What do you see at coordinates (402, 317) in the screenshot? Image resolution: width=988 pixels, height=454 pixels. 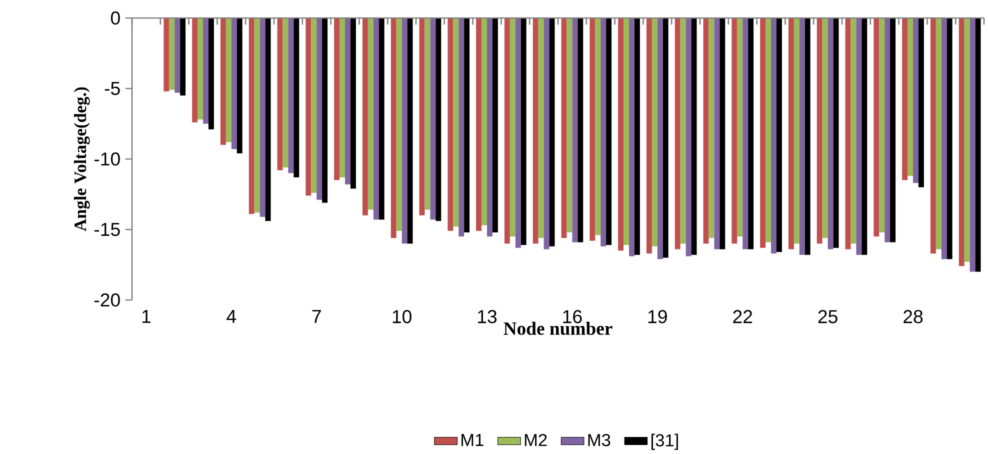 I see `x-tick-label: 10` at bounding box center [402, 317].